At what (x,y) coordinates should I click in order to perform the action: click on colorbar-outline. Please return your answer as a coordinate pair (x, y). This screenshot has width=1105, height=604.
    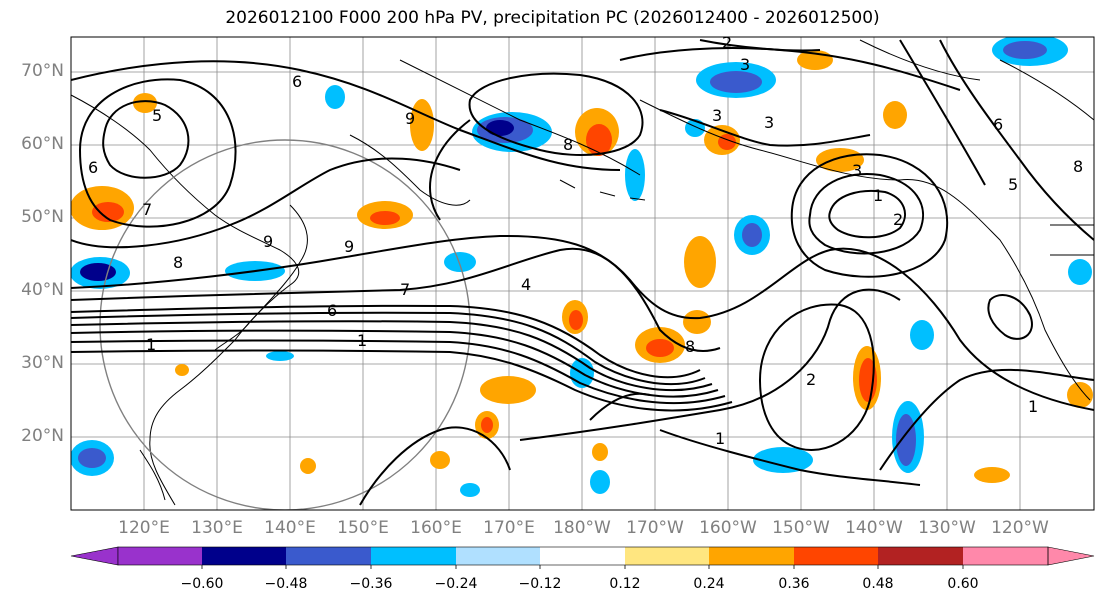
    Looking at the image, I should click on (583, 556).